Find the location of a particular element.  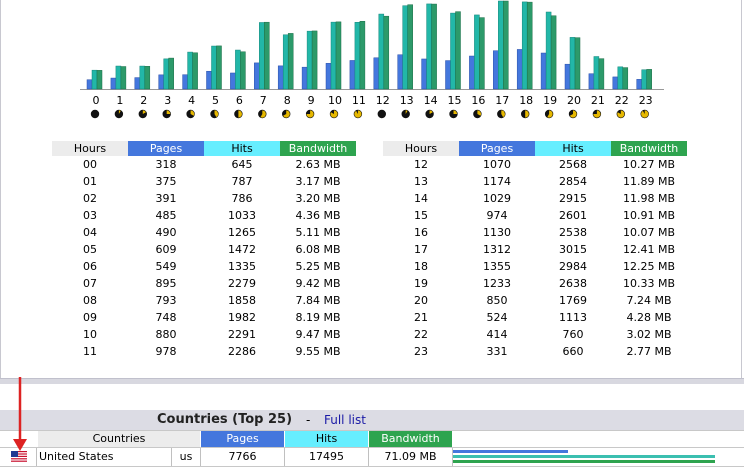

red-arrow-annotation is located at coordinates (20, 414).